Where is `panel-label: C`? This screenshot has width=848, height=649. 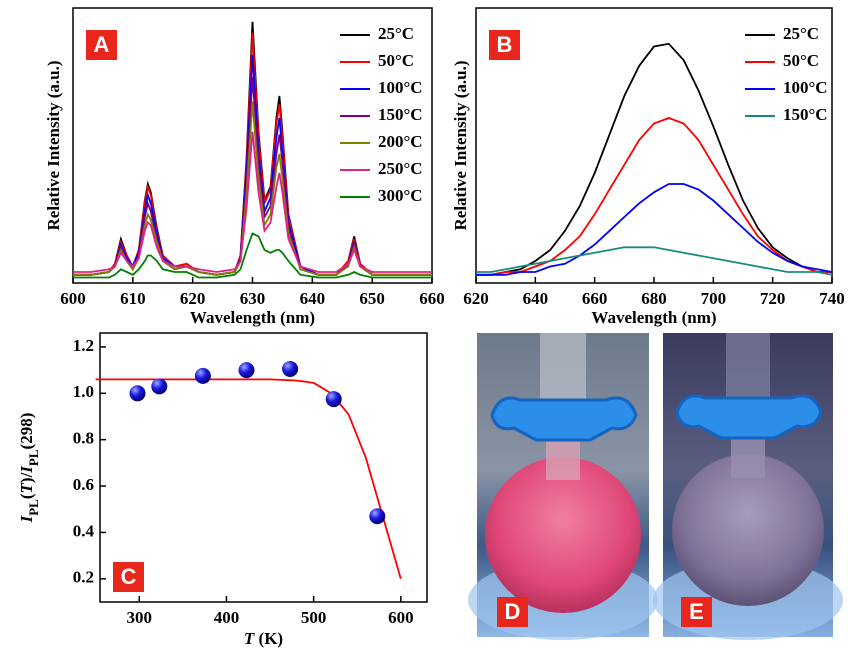
panel-label: C is located at coordinates (129, 576).